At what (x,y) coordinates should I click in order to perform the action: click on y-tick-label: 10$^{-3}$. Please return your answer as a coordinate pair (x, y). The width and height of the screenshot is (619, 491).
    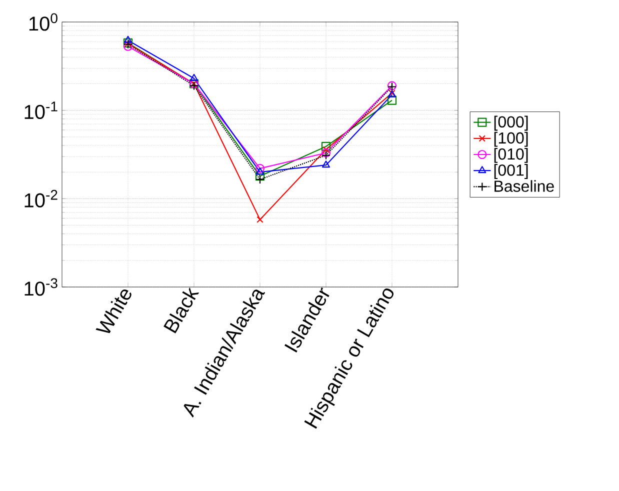
    Looking at the image, I should click on (41, 287).